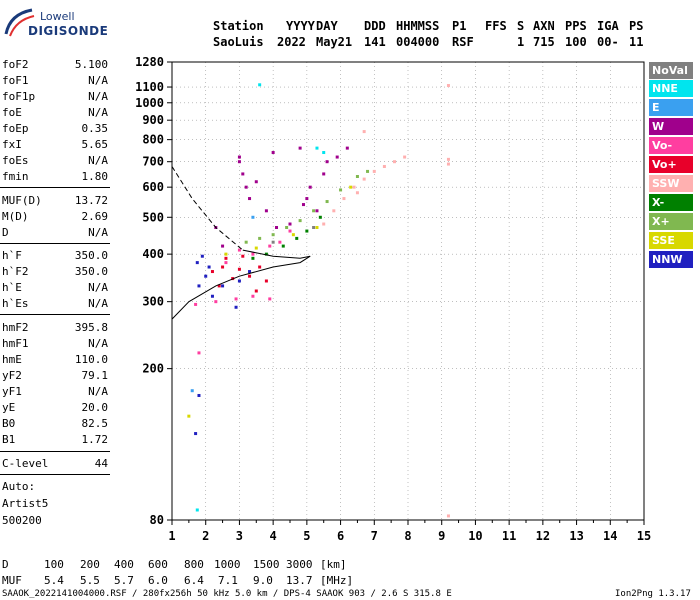 This screenshot has width=700, height=600. Describe the element at coordinates (55, 463) in the screenshot. I see `clevel-row: C-level 44` at that location.